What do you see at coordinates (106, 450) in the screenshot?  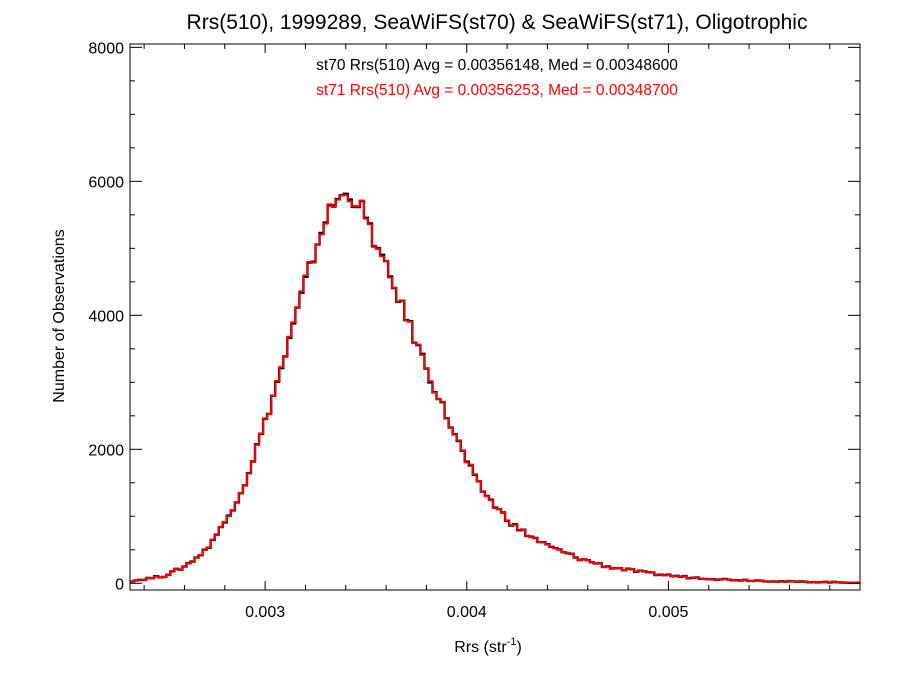 I see `y-tick-label: 2000` at bounding box center [106, 450].